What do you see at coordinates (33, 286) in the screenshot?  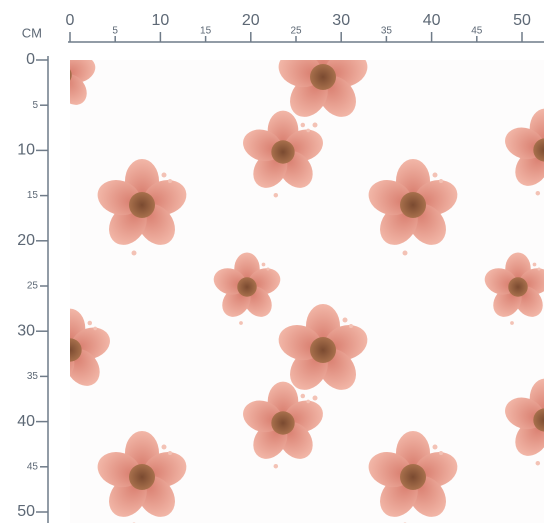 I see `y-tick-label: 25` at bounding box center [33, 286].